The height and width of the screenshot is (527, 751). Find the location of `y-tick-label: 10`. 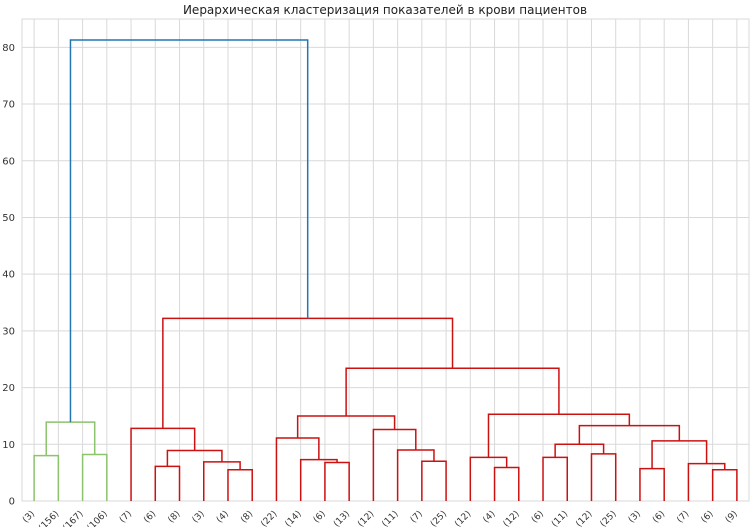

y-tick-label: 10 is located at coordinates (8, 445).